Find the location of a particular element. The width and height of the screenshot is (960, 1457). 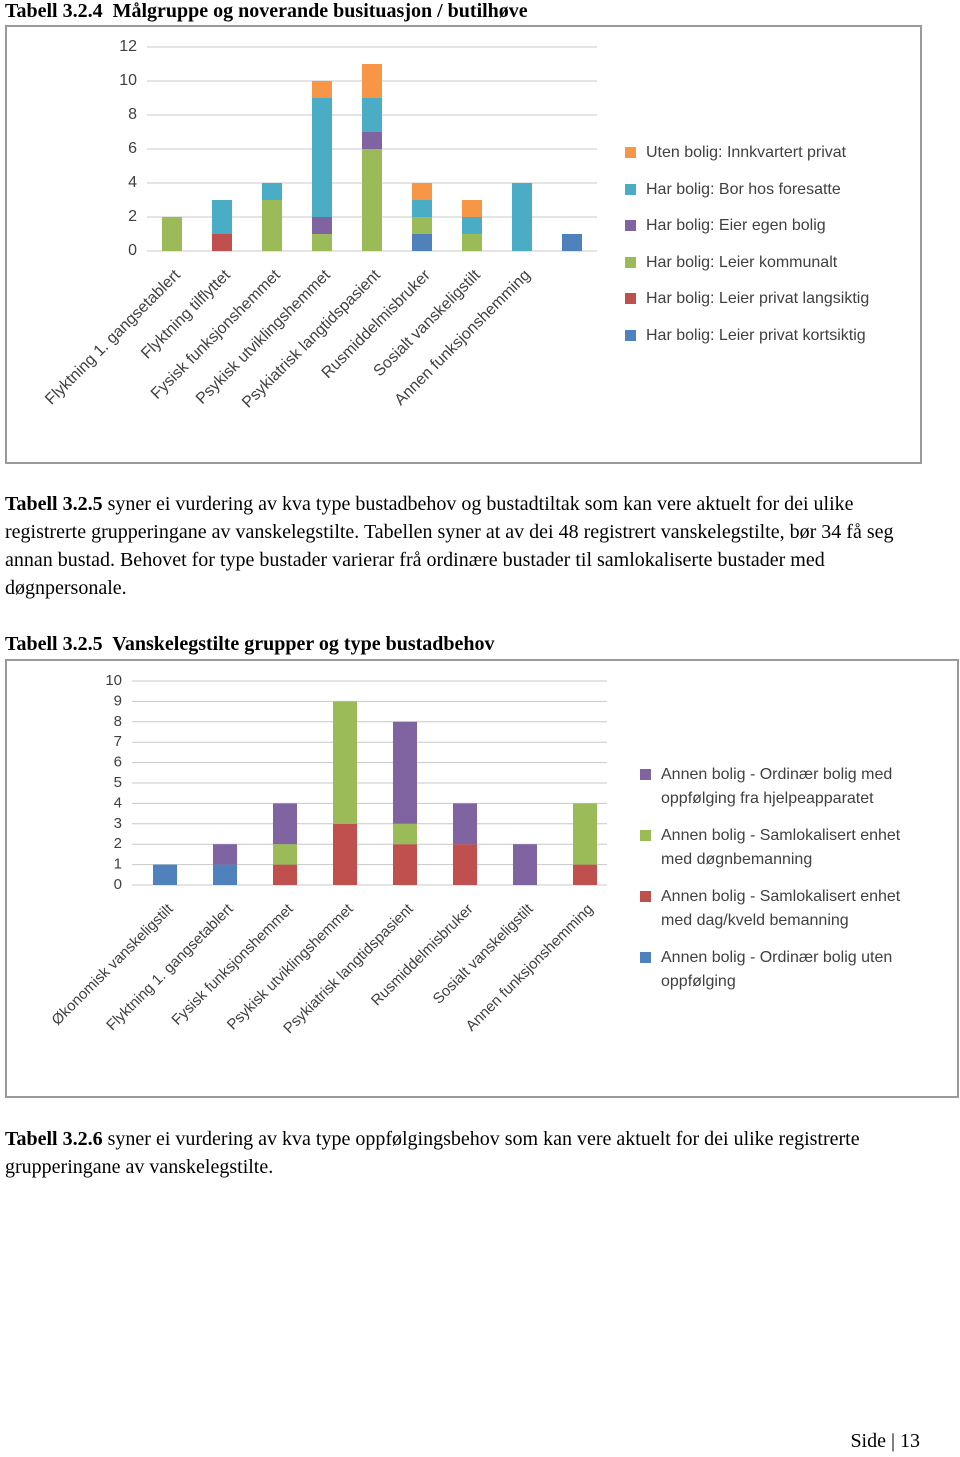

y-tick-label: 5 is located at coordinates (118, 782).